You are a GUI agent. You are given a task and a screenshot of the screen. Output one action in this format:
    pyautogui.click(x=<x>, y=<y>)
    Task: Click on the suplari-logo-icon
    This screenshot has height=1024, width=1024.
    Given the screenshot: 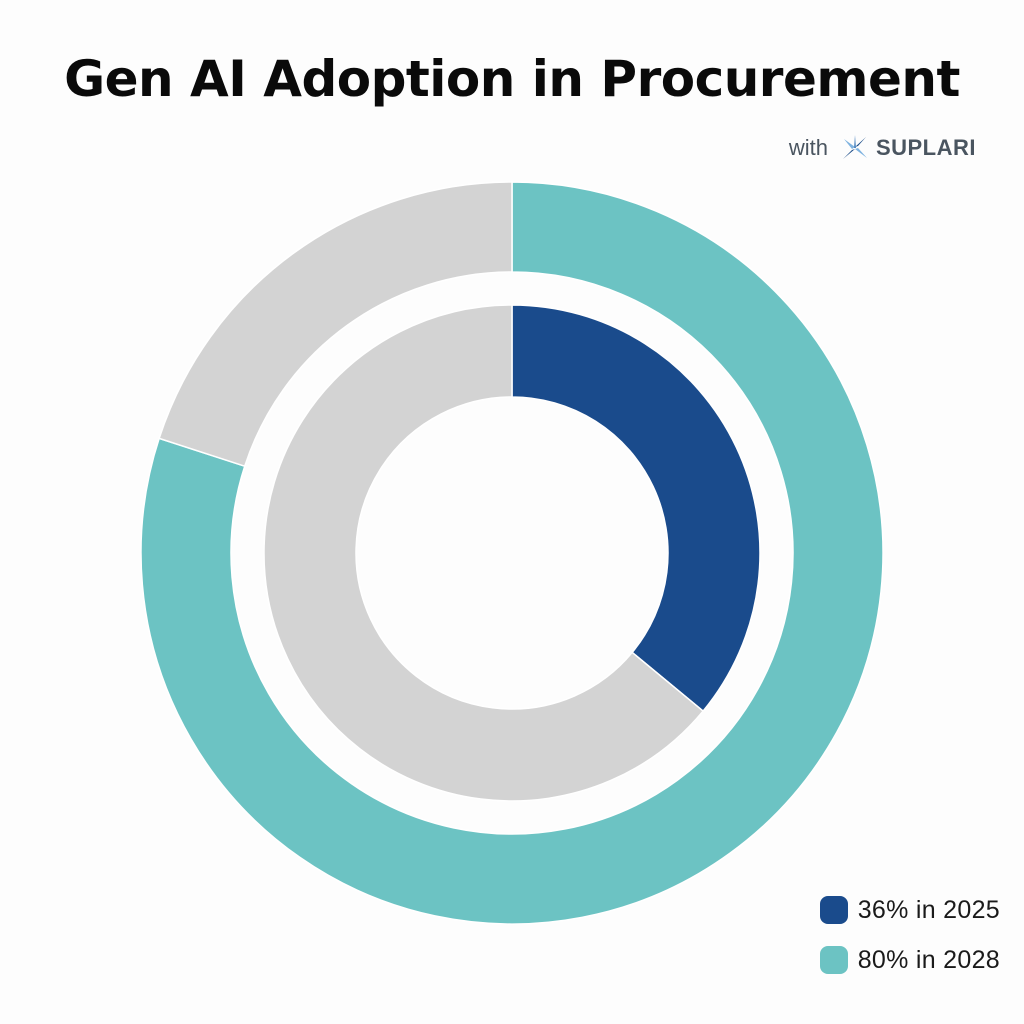 What is the action you would take?
    pyautogui.click(x=854, y=147)
    